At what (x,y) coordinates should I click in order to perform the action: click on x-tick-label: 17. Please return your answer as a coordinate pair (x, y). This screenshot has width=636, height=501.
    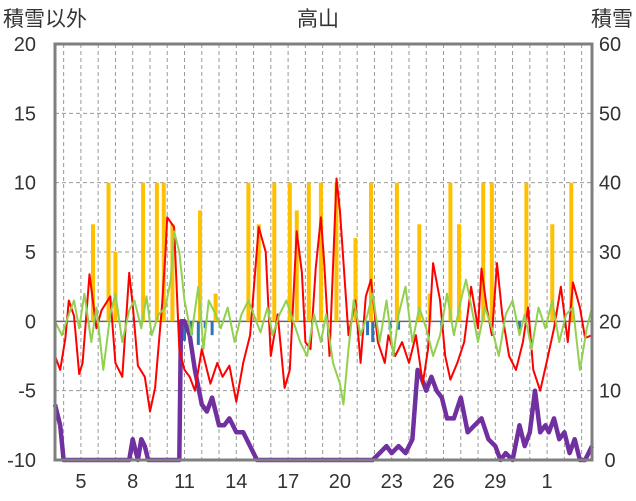
    Looking at the image, I should click on (288, 482).